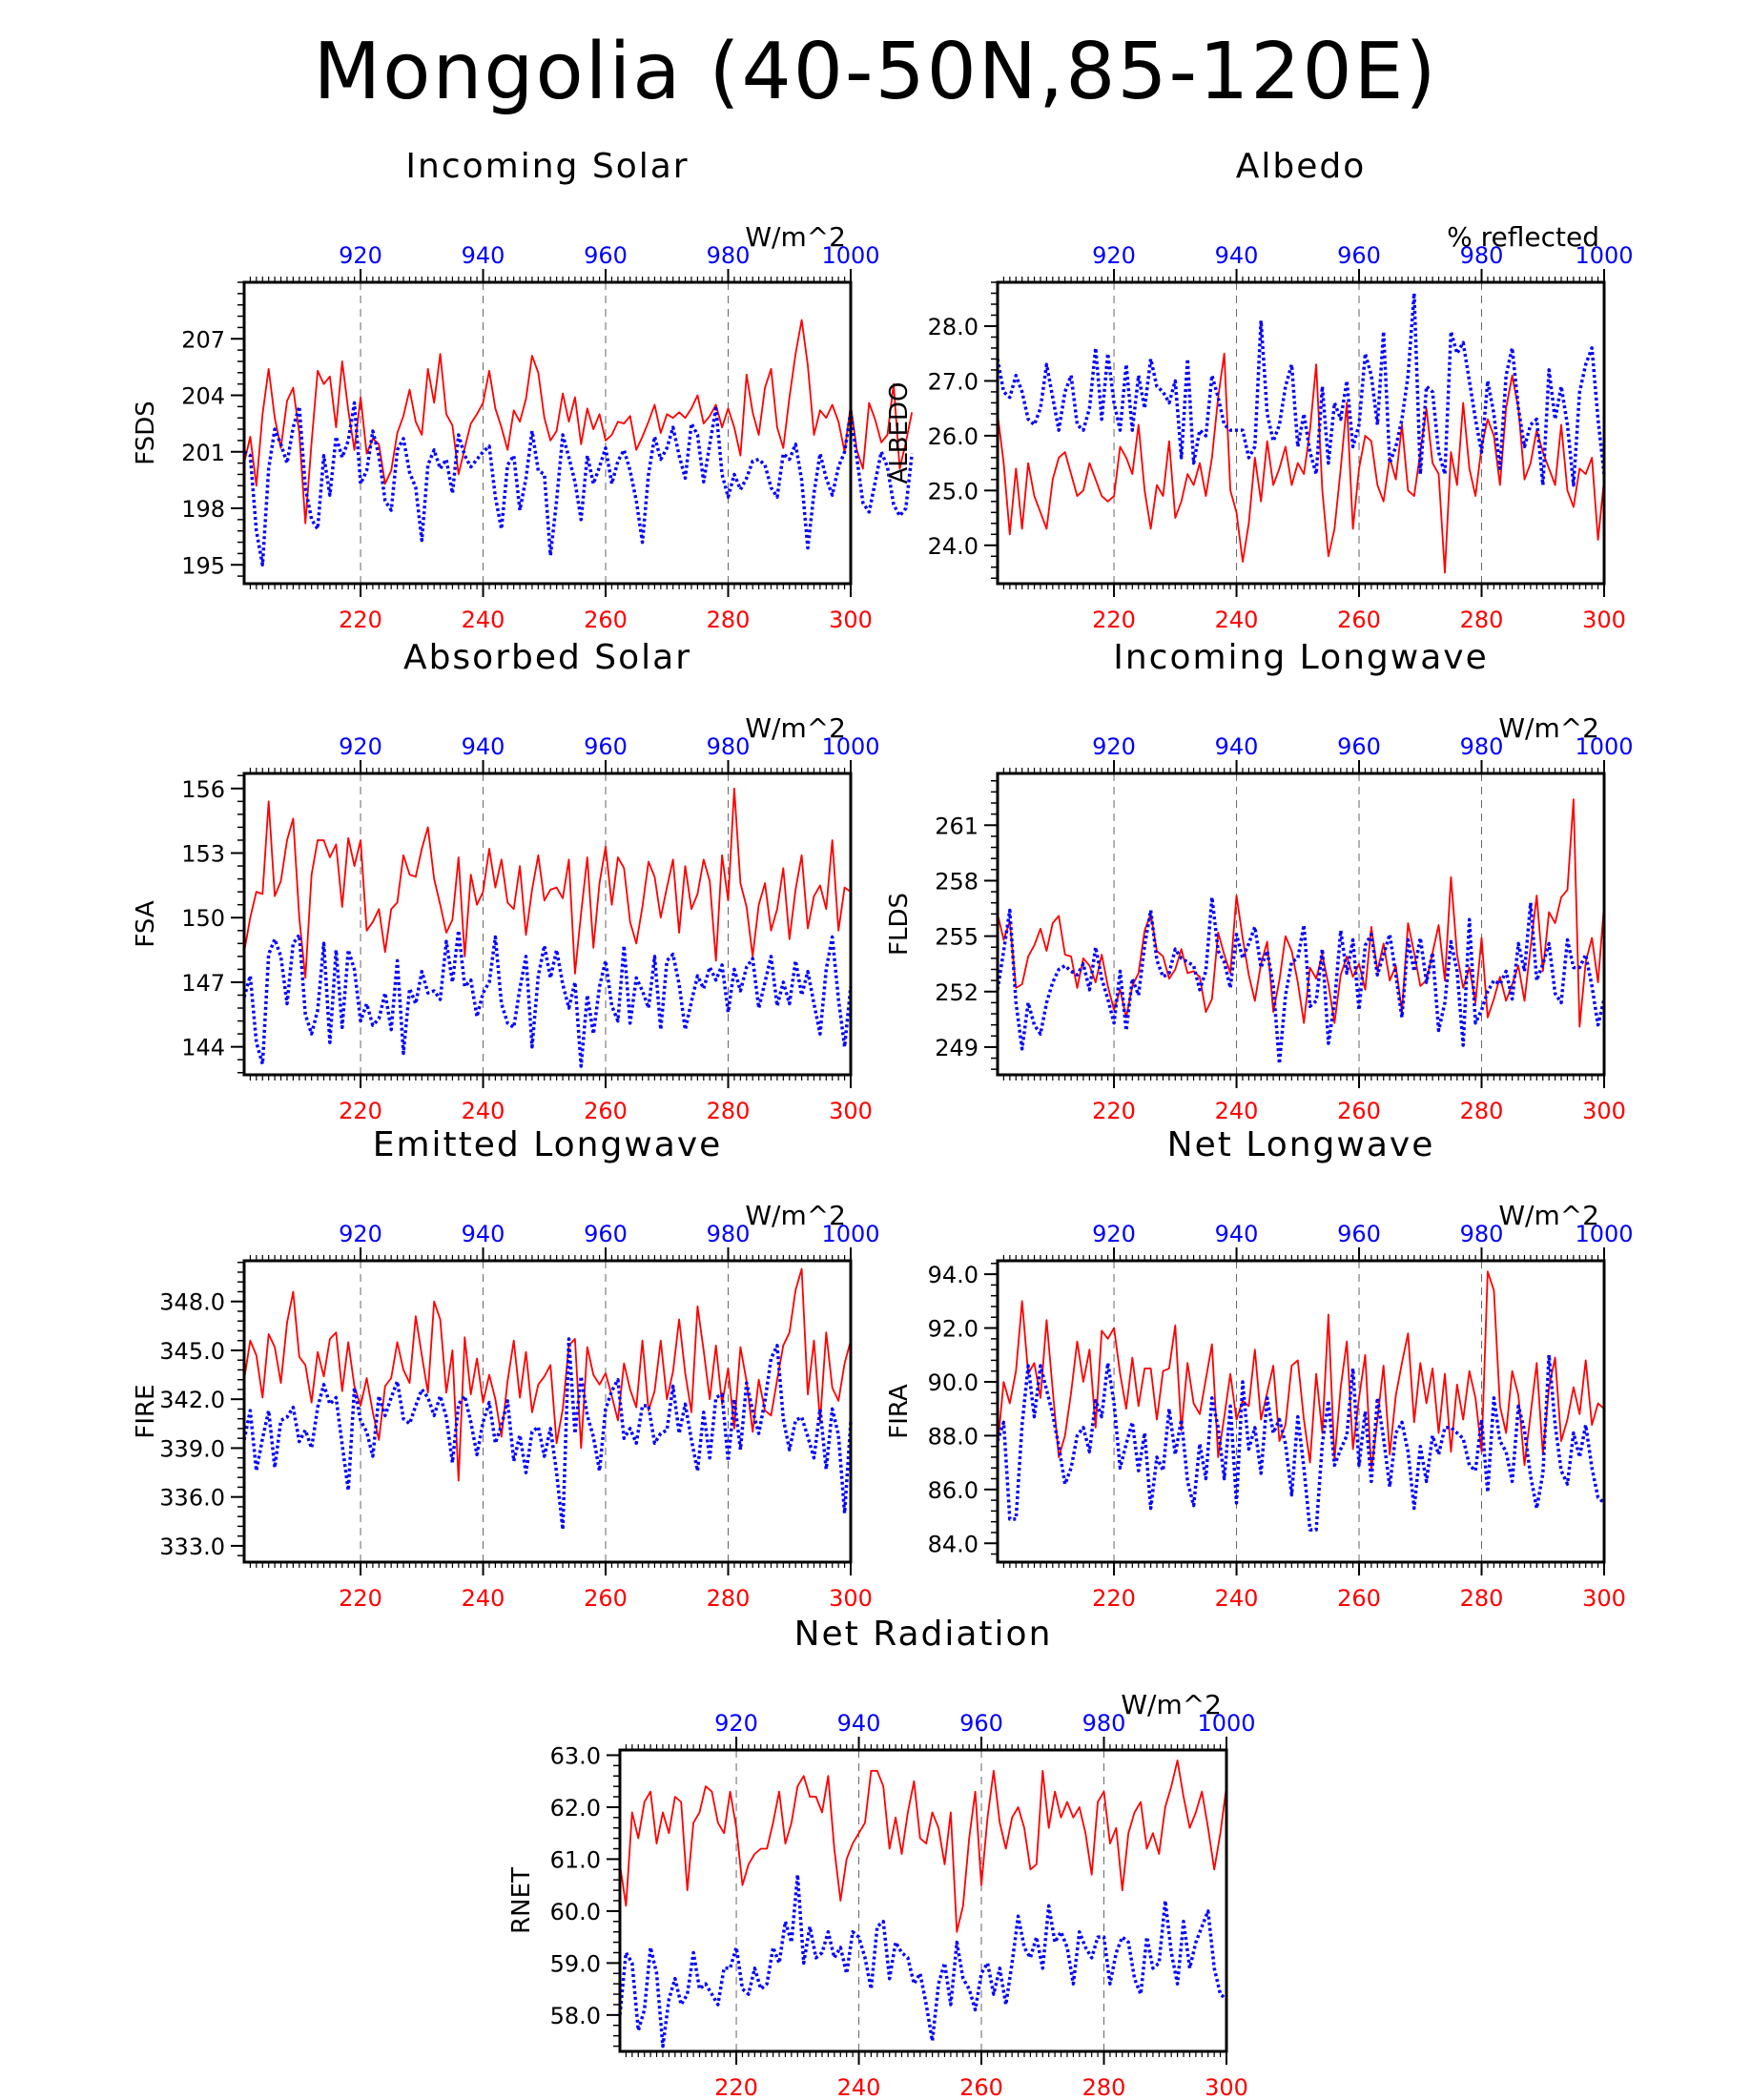 The height and width of the screenshot is (2100, 1751). Describe the element at coordinates (146, 923) in the screenshot. I see `y-axis-label: FSA` at that location.